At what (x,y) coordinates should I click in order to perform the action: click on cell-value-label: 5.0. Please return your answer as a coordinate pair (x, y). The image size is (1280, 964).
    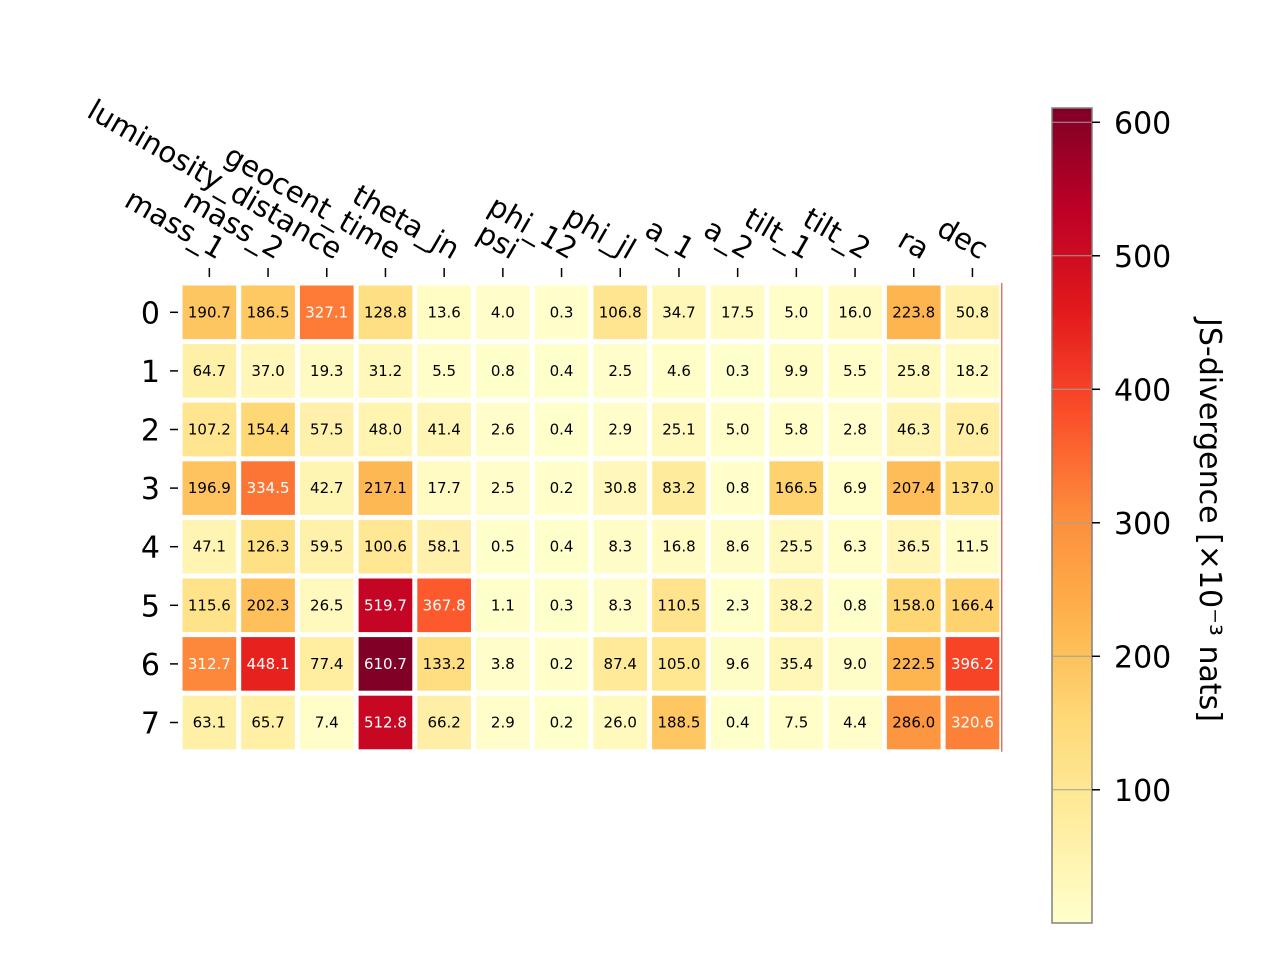
    Looking at the image, I should click on (796, 312).